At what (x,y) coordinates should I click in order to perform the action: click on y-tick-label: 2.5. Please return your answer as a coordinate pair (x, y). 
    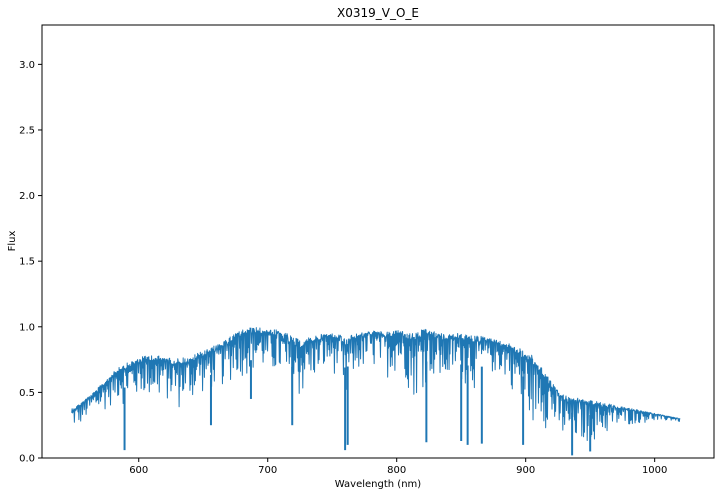
    Looking at the image, I should click on (27, 130).